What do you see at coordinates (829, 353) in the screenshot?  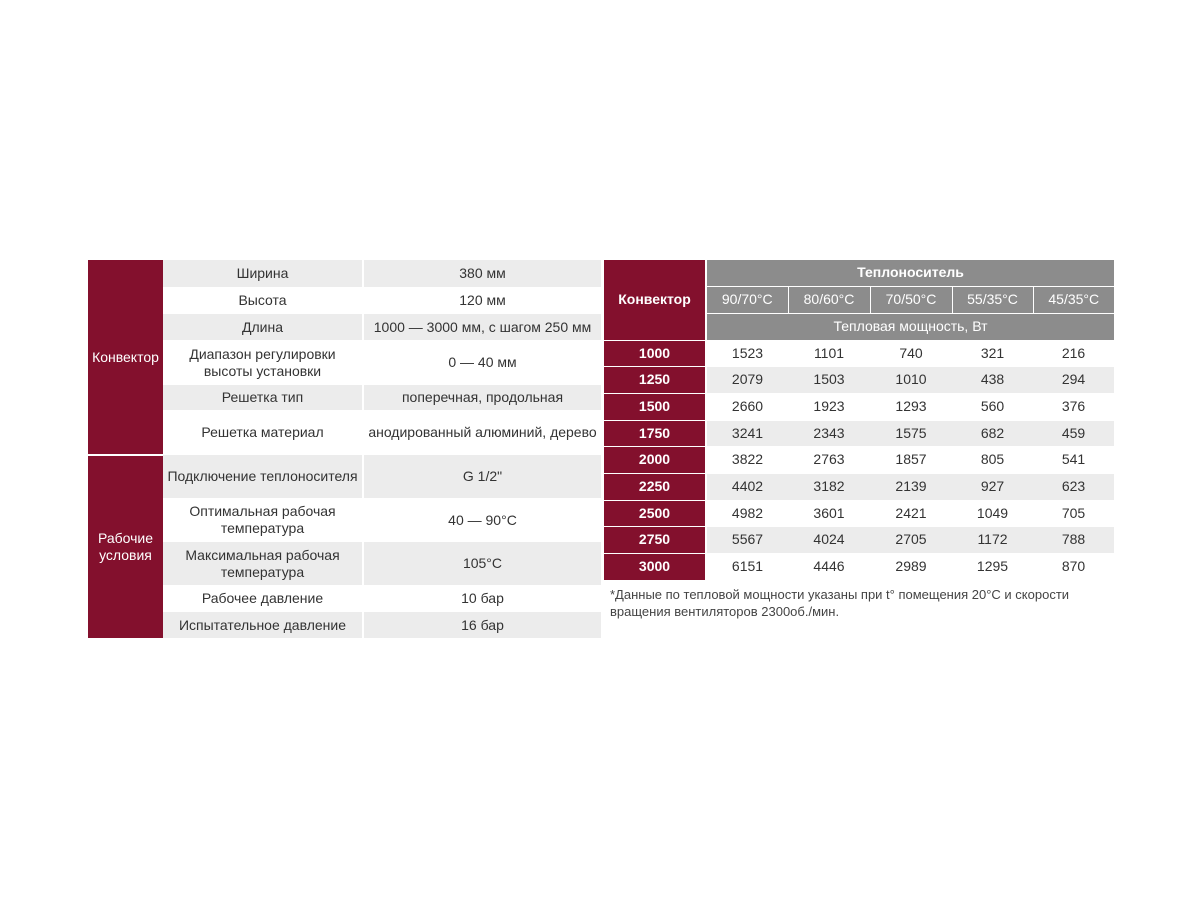 I see `power-value: 1101` at bounding box center [829, 353].